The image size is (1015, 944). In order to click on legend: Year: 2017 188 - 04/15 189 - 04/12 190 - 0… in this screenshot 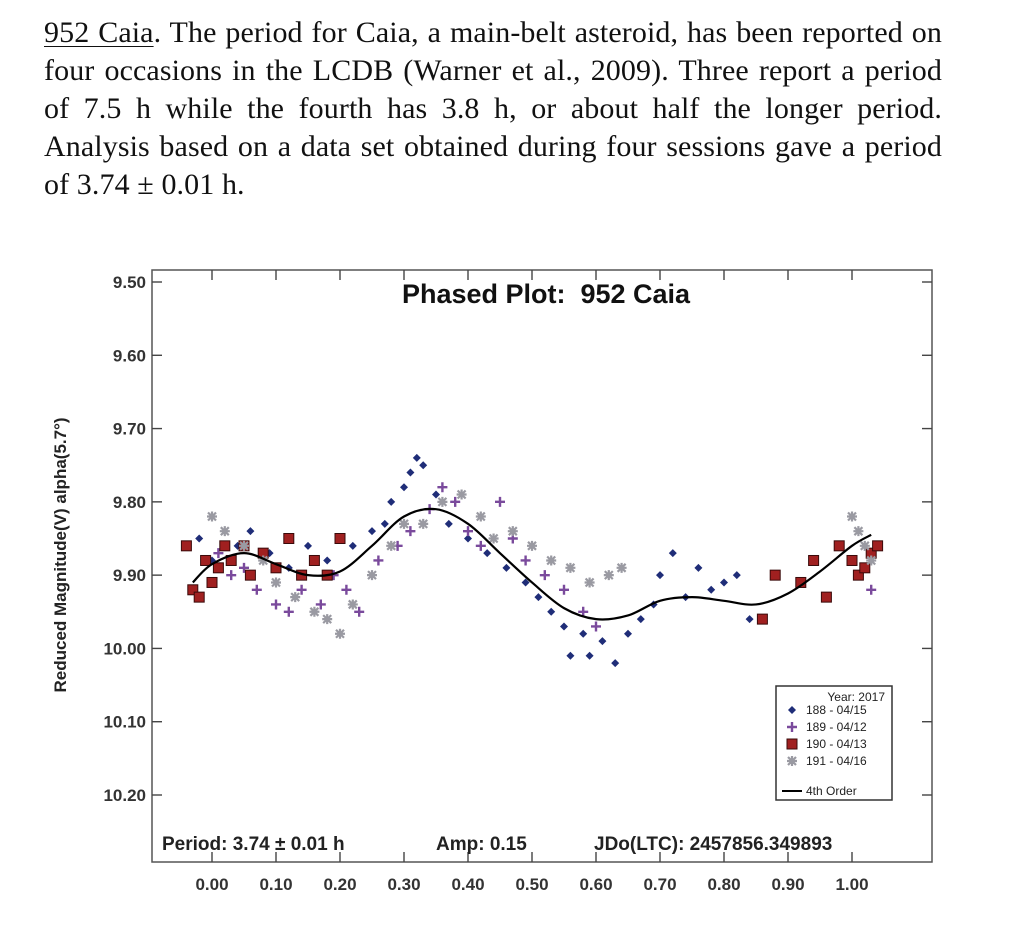, I will do `click(834, 743)`.